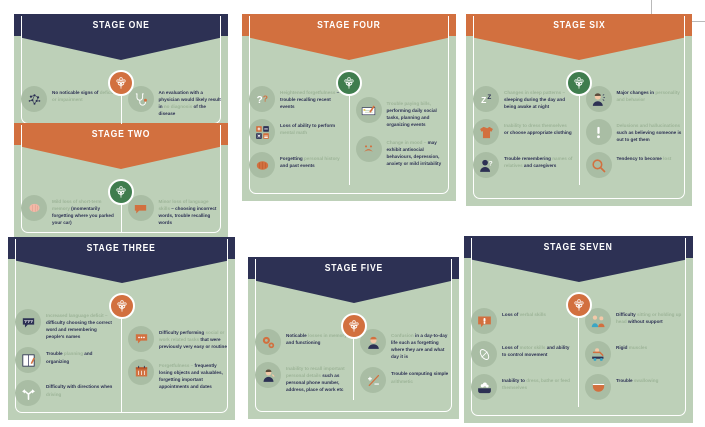  I want to click on text-emphasis: Tendency to become, so click(640, 158).